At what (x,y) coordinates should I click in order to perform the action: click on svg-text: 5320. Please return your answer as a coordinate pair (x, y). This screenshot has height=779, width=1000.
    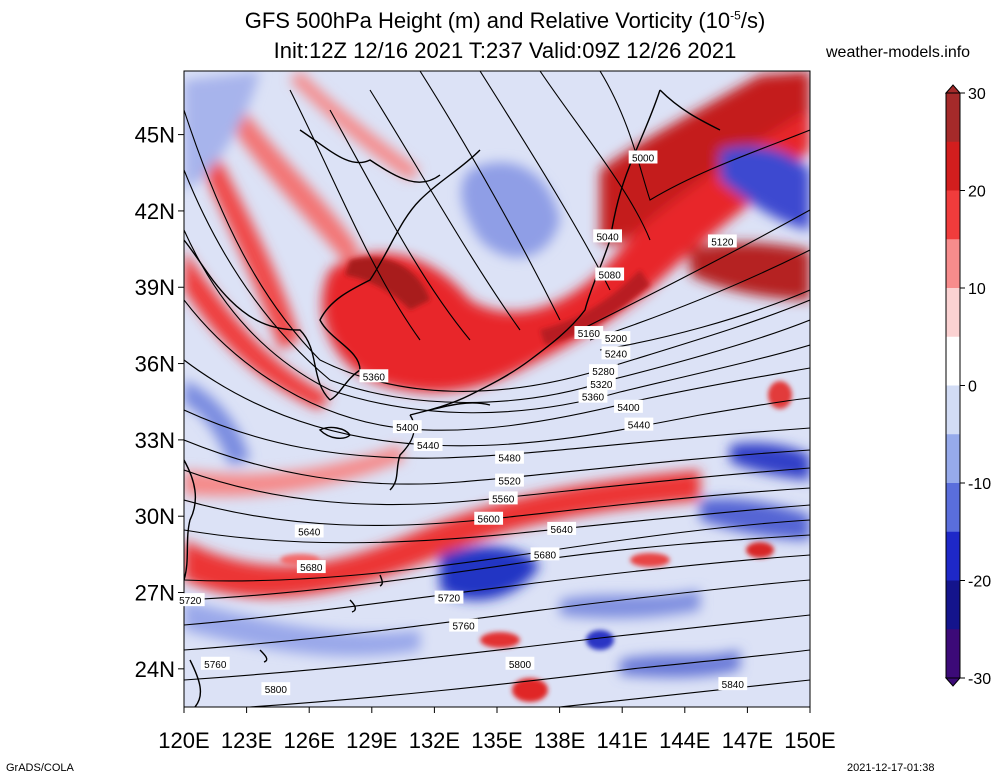
    Looking at the image, I should click on (601, 385).